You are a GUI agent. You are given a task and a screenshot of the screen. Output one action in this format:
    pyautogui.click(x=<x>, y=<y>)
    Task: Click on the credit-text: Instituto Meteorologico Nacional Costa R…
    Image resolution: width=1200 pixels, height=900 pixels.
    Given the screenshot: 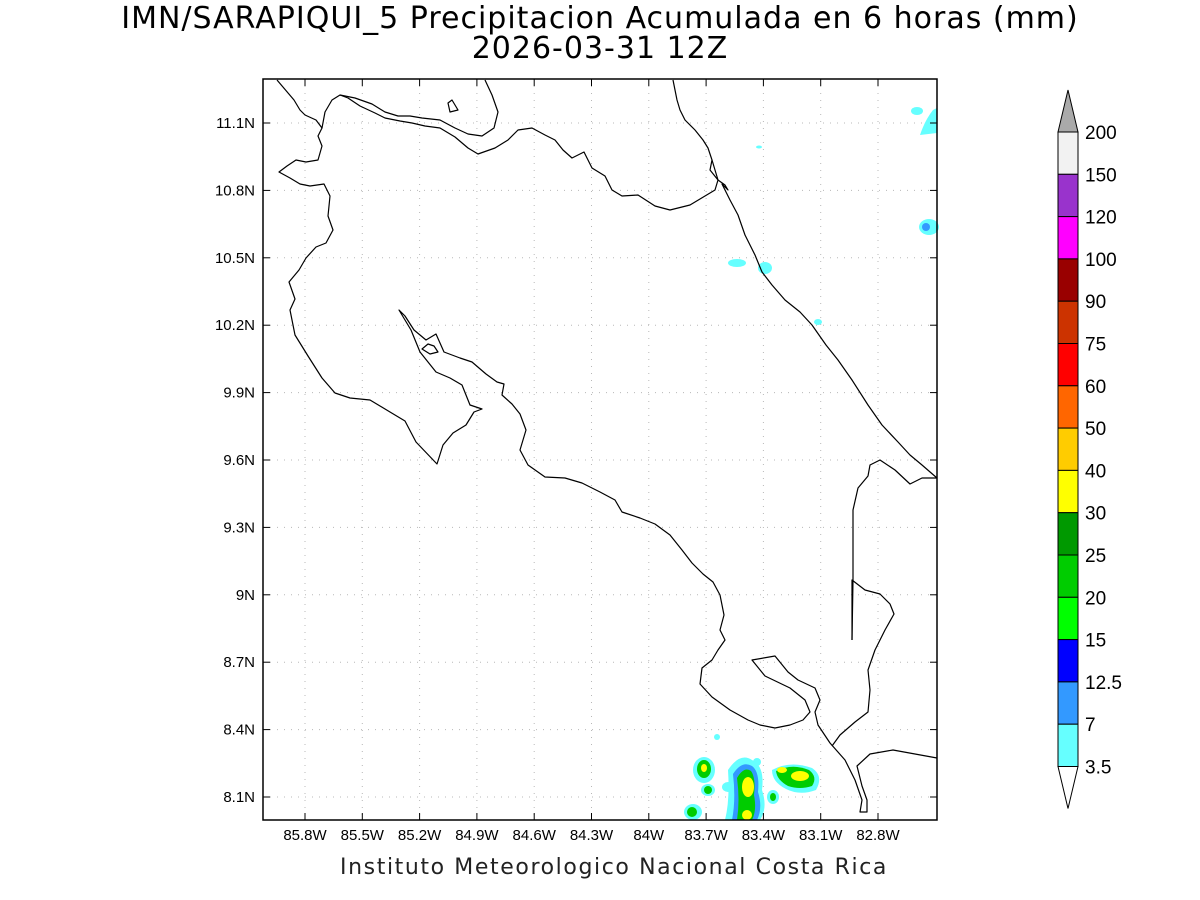 What is the action you would take?
    pyautogui.click(x=614, y=867)
    